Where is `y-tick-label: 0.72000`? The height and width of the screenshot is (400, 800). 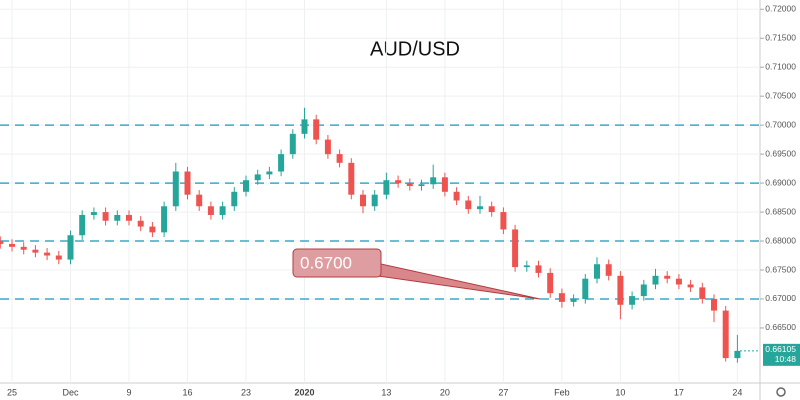
y-tick-label: 0.72000 is located at coordinates (780, 9).